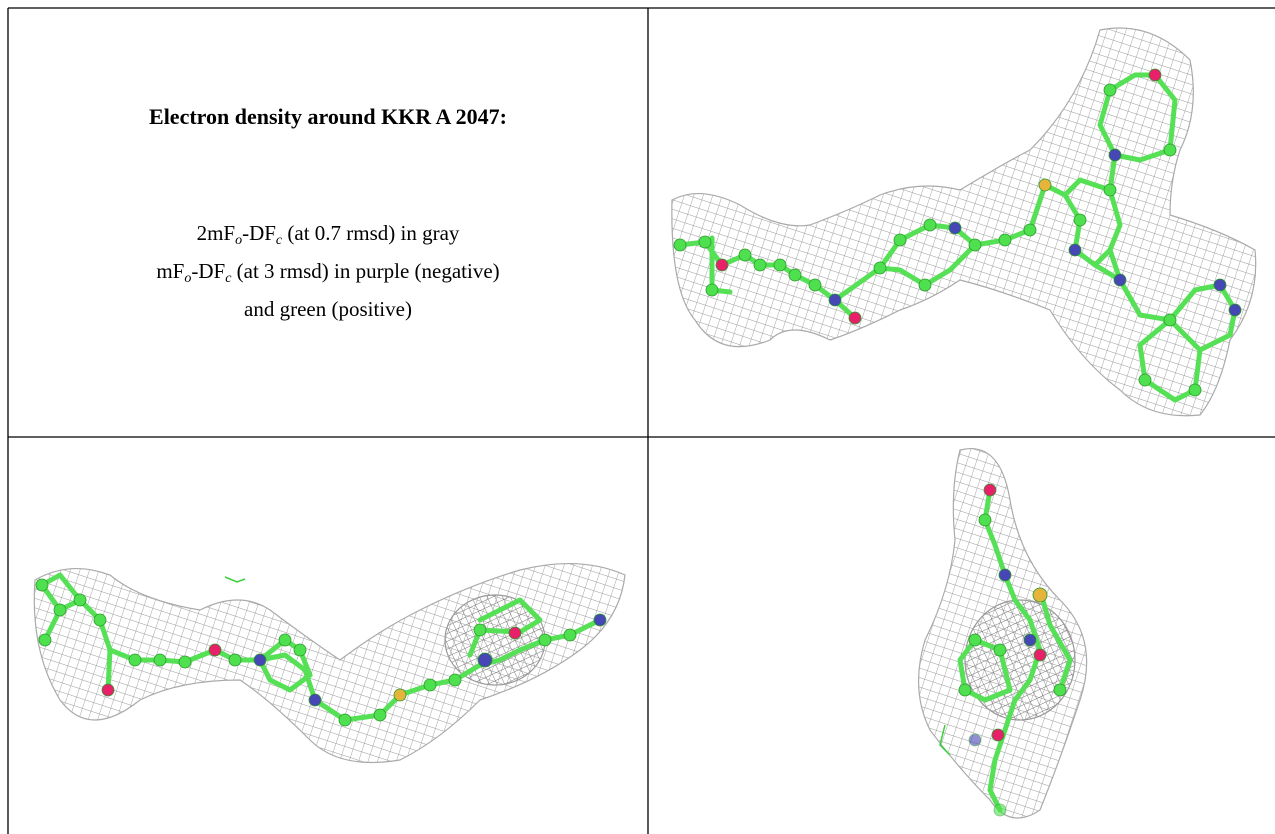 This screenshot has width=1275, height=834. What do you see at coordinates (170, 271) in the screenshot?
I see `text: mF` at bounding box center [170, 271].